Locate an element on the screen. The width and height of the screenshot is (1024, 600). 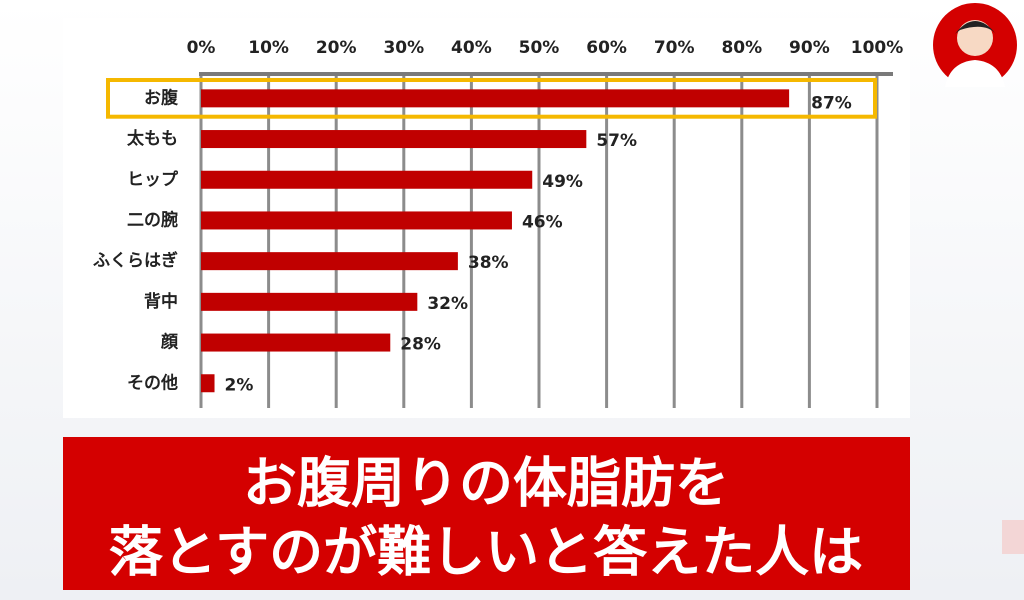
x-tick-label: 40% is located at coordinates (471, 48).